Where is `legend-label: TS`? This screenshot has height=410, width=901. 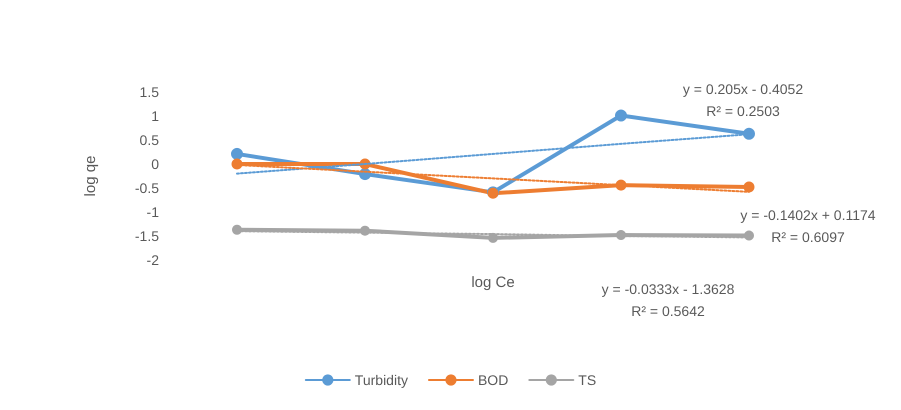 legend-label: TS is located at coordinates (587, 380).